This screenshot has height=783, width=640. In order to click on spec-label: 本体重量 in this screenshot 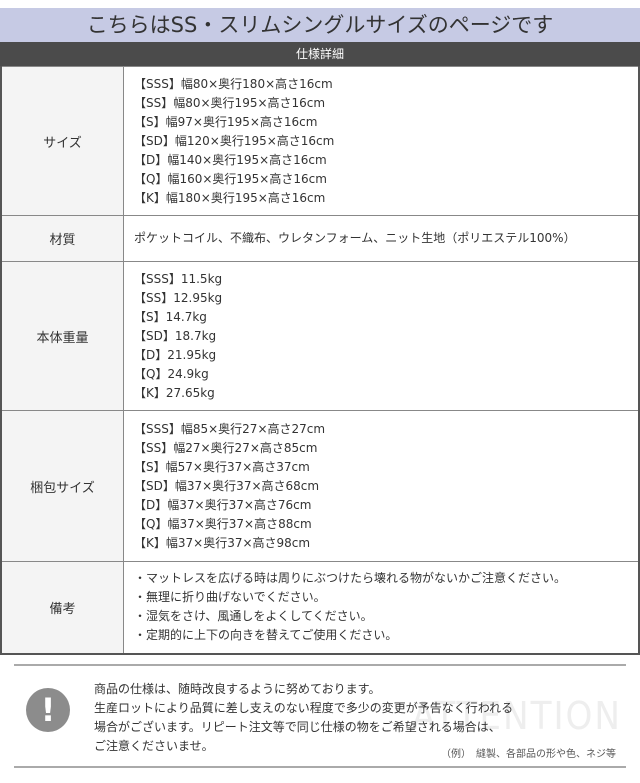, I will do `click(62, 336)`.